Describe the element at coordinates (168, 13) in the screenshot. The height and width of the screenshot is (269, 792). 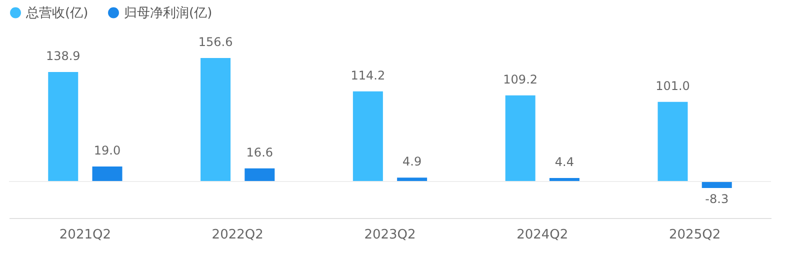
I see `legend-label: 归母净利润(亿)` at that location.